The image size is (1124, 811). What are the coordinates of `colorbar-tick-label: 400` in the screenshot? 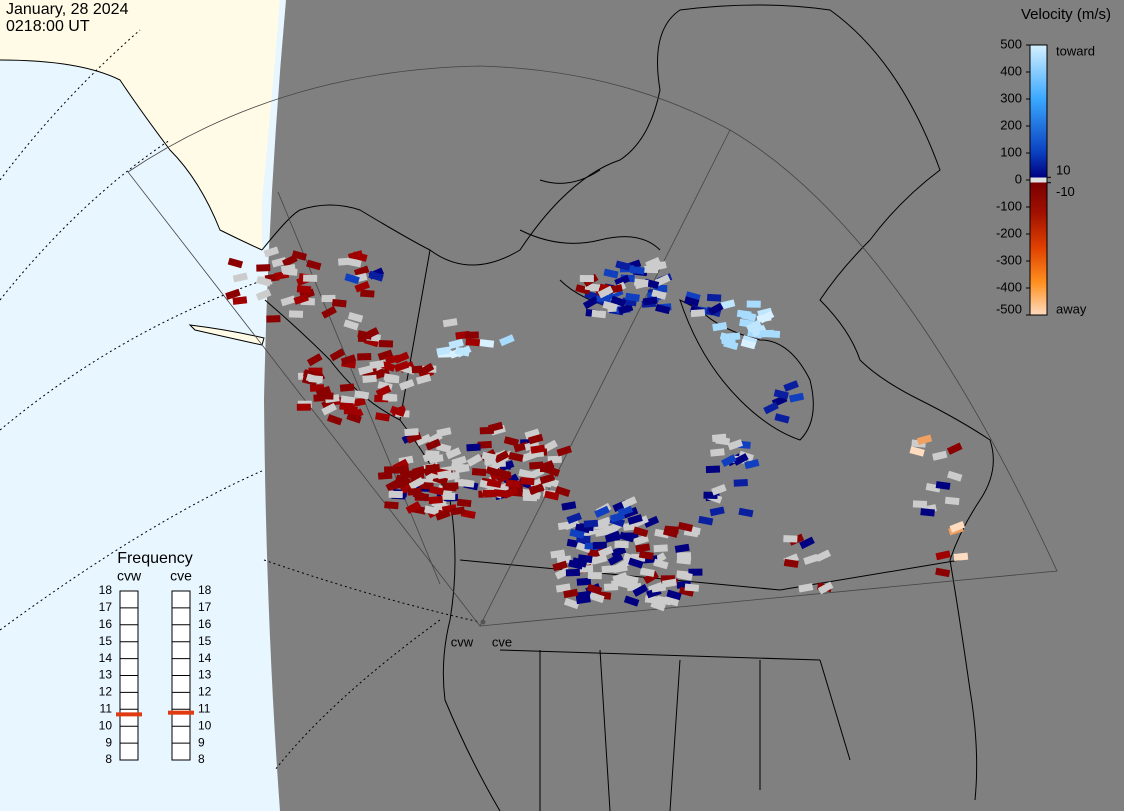 It's located at (1011, 70).